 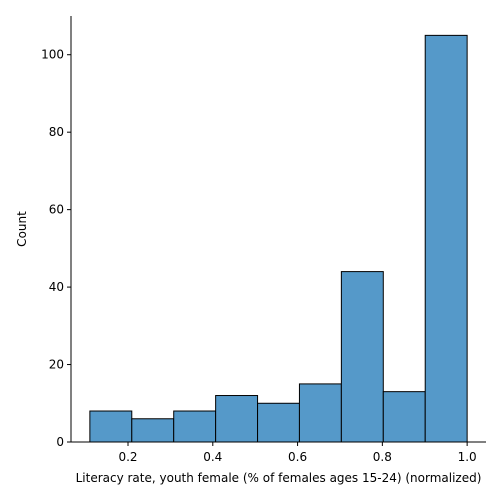 I want to click on y-axis: 0 20 40 60 80 100, so click(x=56, y=232).